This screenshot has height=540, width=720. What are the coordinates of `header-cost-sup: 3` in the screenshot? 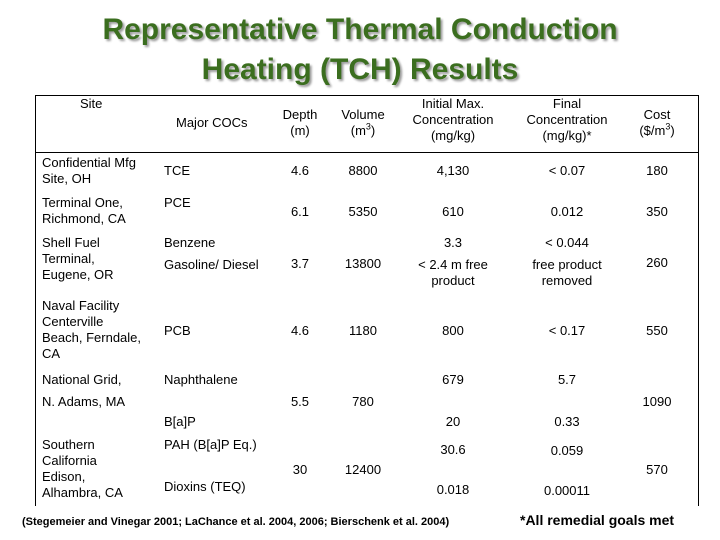 It's located at (668, 126).